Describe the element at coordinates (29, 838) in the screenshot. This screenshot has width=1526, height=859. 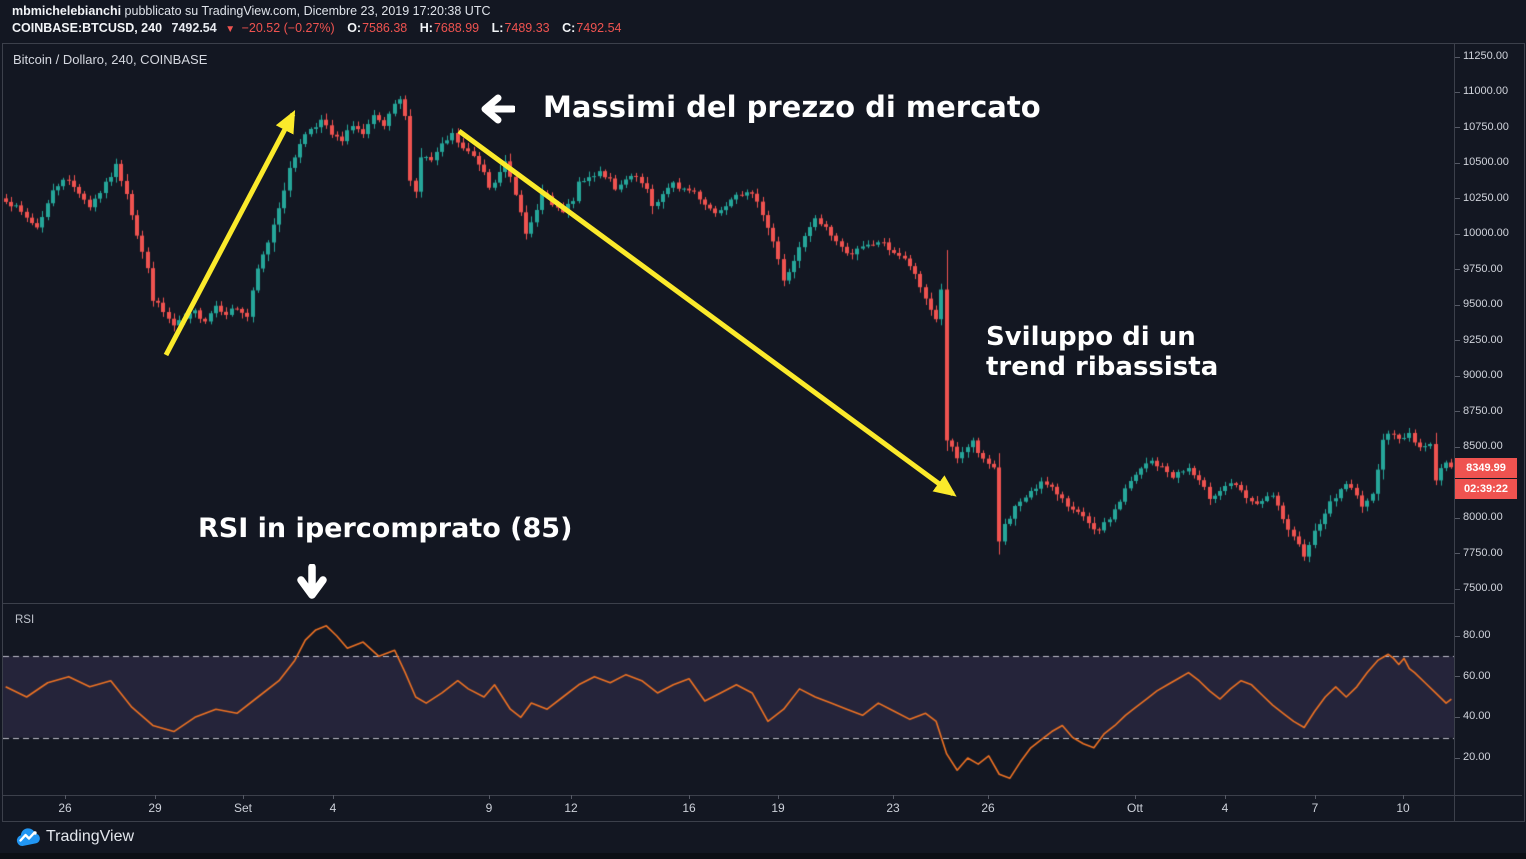
I see `tradingview-logo-icon` at that location.